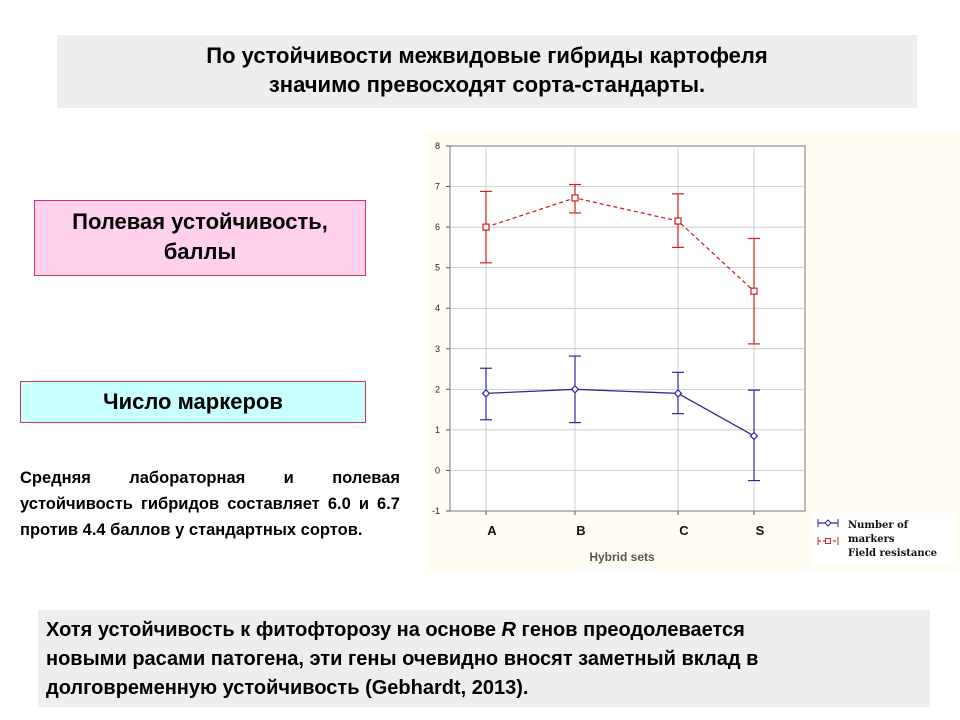  What do you see at coordinates (622, 557) in the screenshot?
I see `x-axis-label: Hybrid sets` at bounding box center [622, 557].